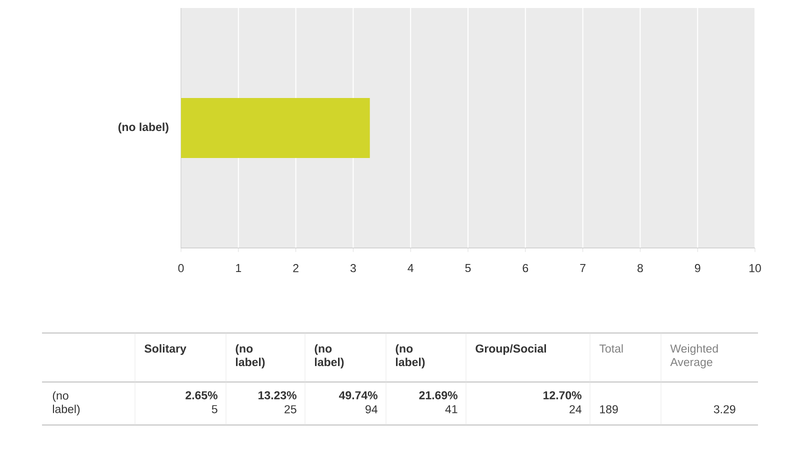 Image resolution: width=794 pixels, height=456 pixels. Describe the element at coordinates (583, 268) in the screenshot. I see `x-tick-label: 7` at that location.